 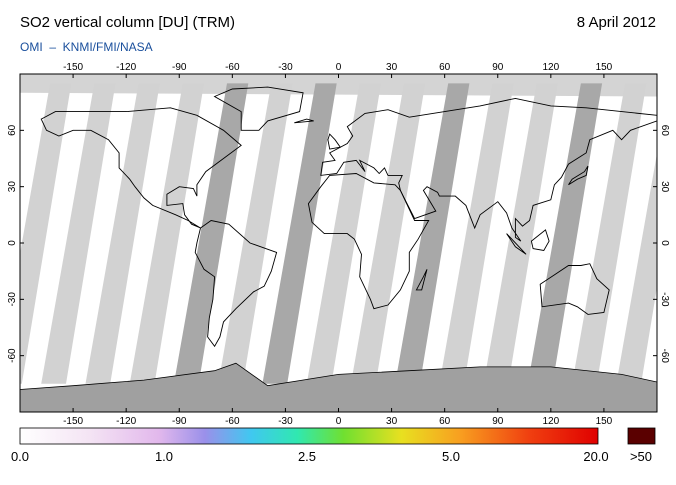 I want to click on lon-label-bottom: 0, so click(x=339, y=421).